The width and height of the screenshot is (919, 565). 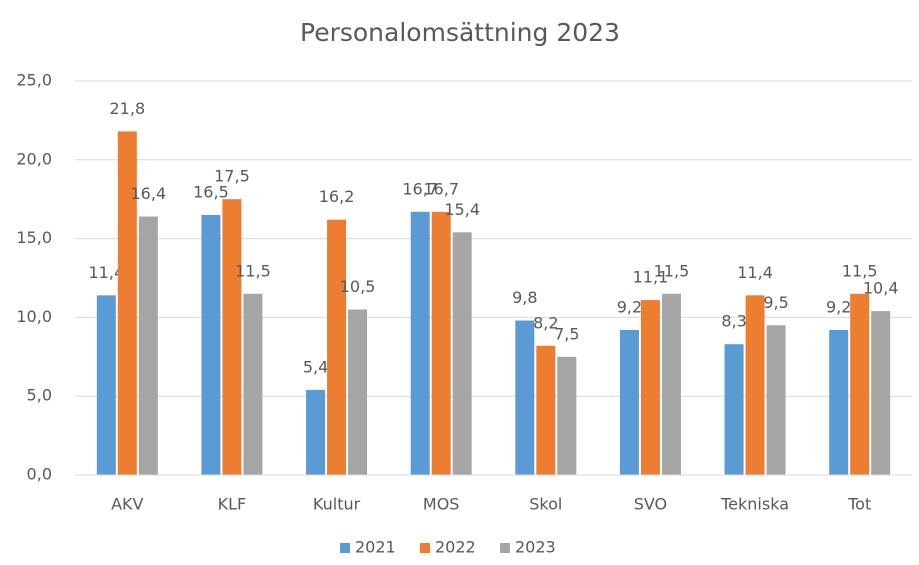 I want to click on x-tick-label: AKV, so click(x=127, y=504).